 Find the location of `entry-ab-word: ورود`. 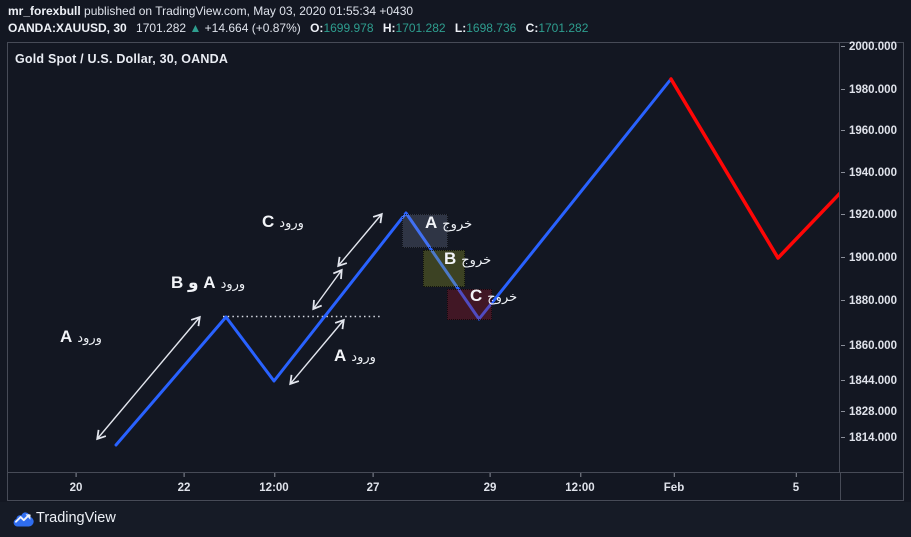

entry-ab-word: ورود is located at coordinates (233, 284).